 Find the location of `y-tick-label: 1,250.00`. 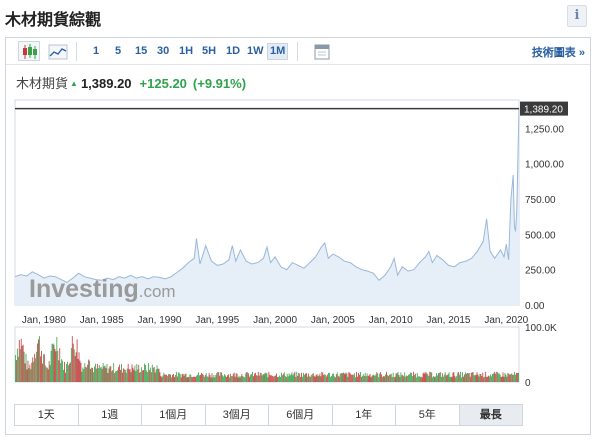

y-tick-label: 1,250.00 is located at coordinates (544, 129).